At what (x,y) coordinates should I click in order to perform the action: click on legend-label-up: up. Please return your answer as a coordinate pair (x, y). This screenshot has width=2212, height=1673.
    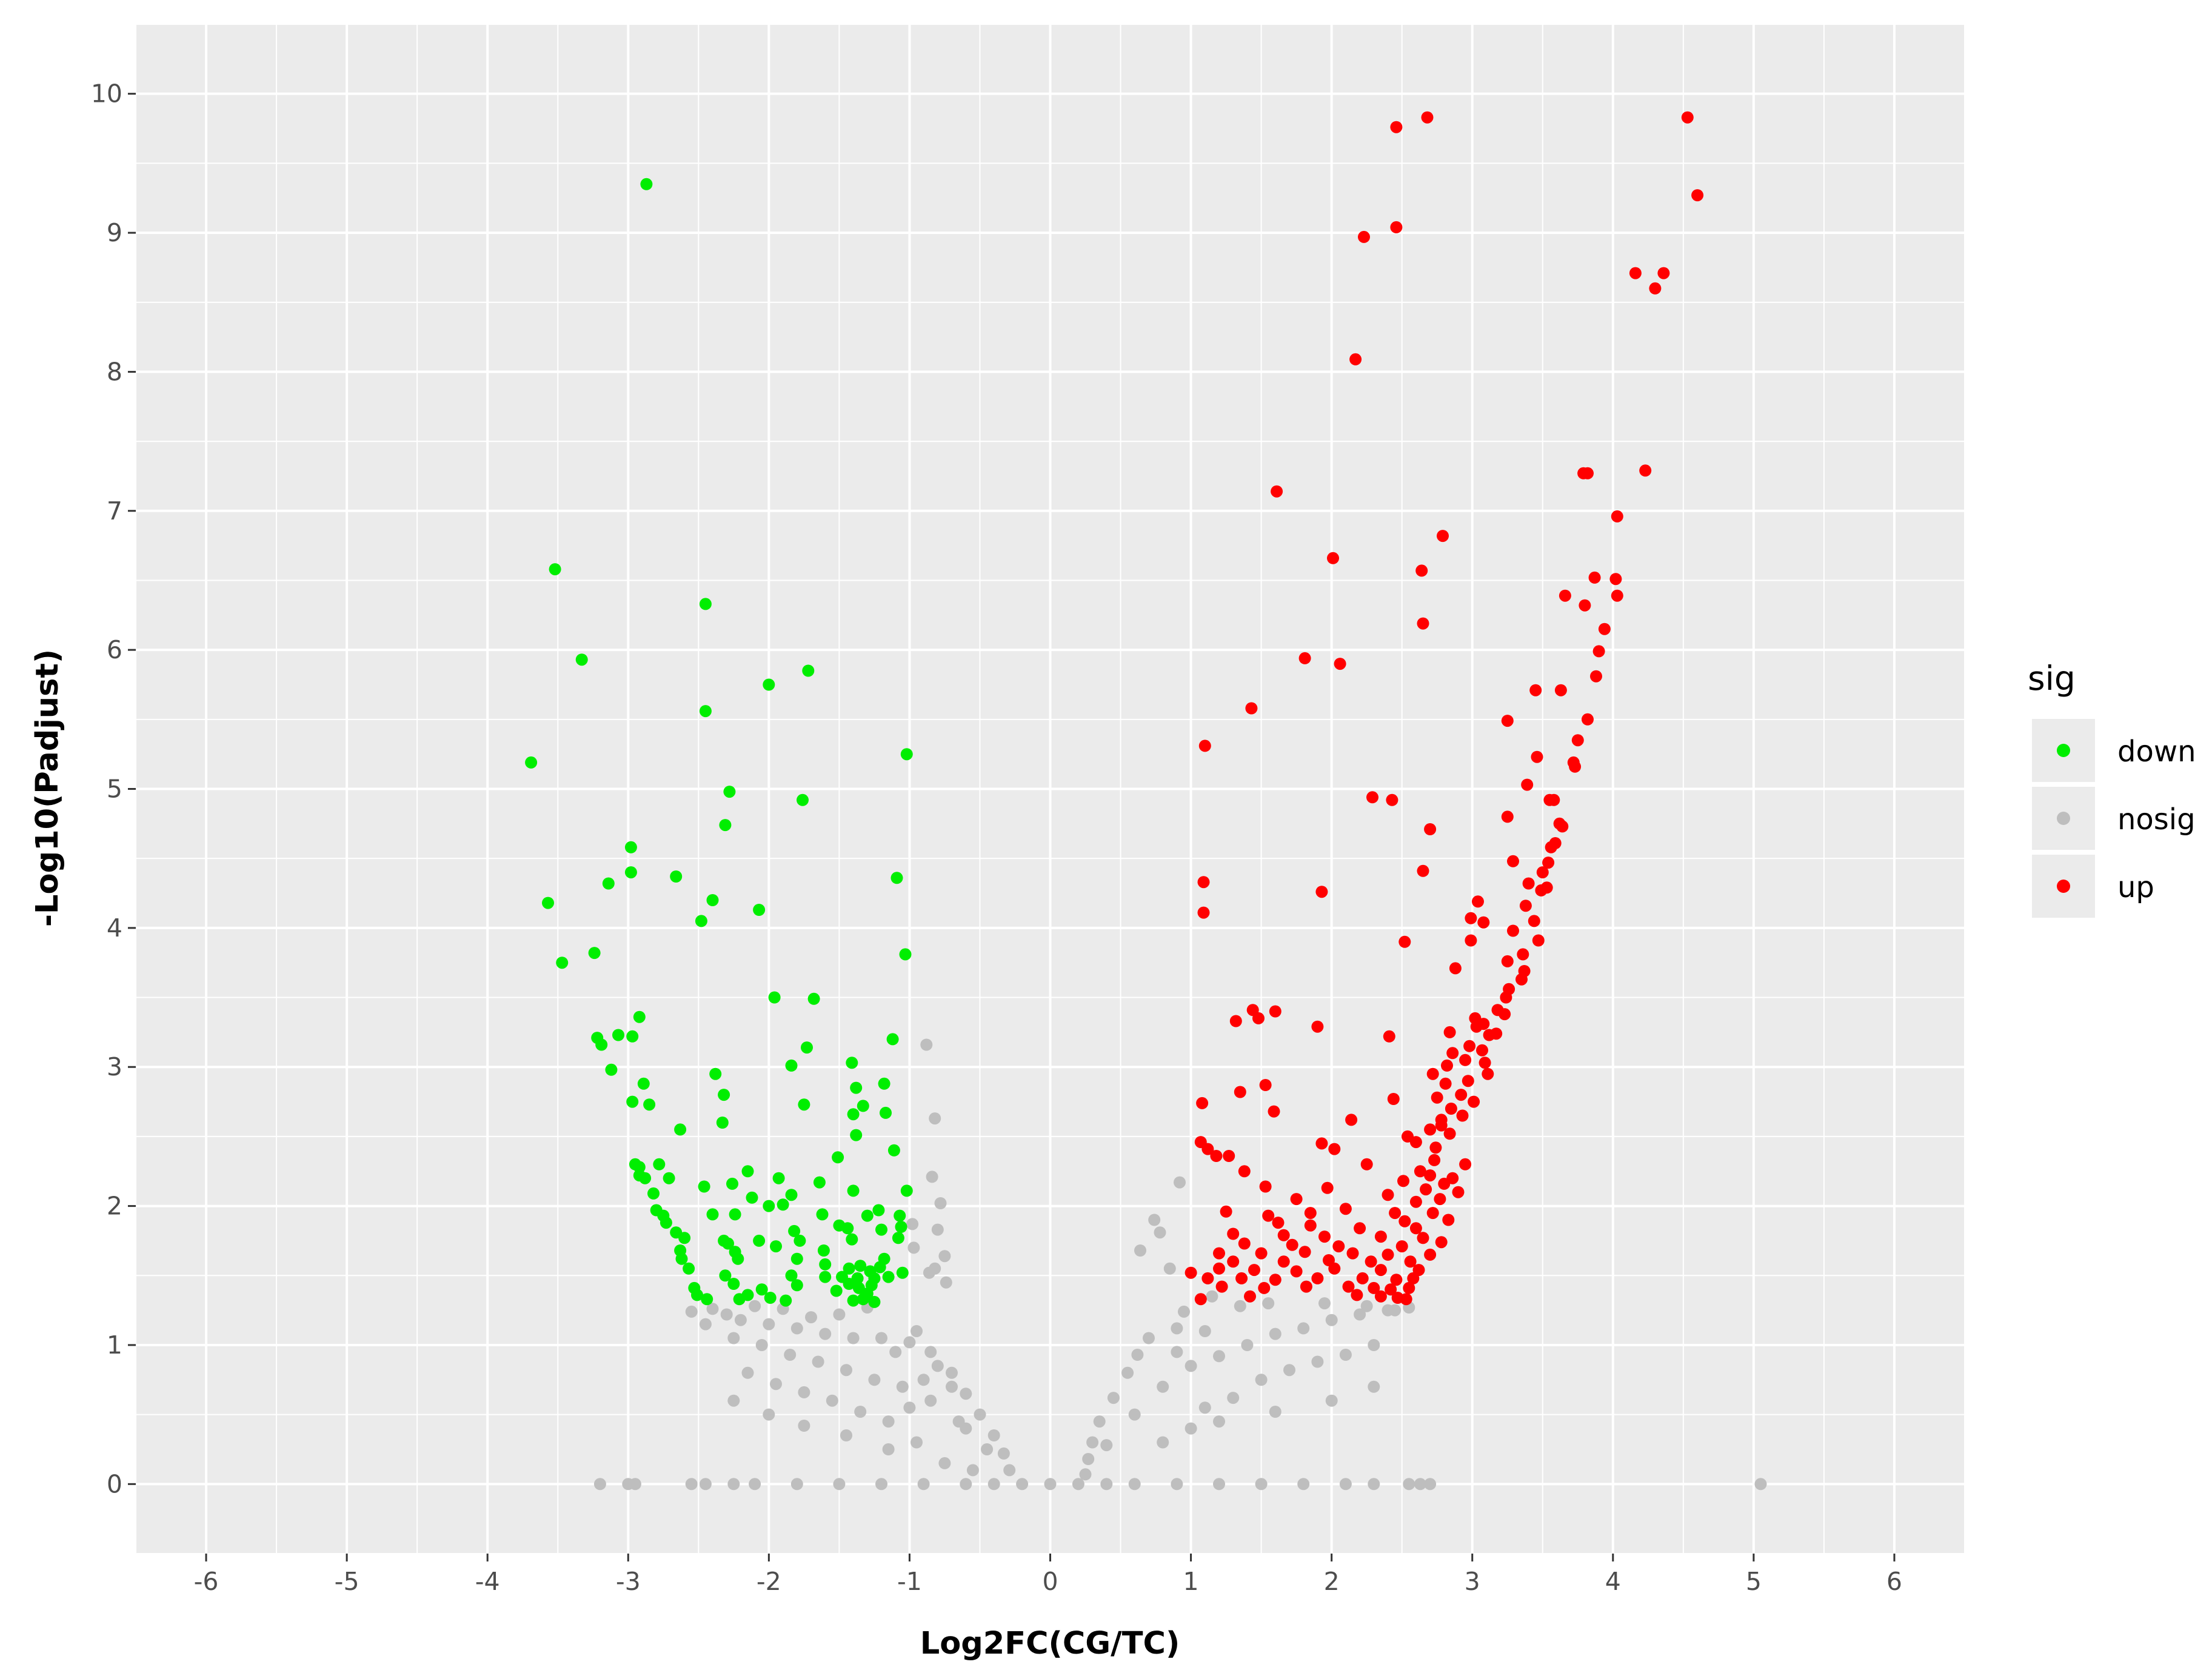
    Looking at the image, I should click on (2136, 887).